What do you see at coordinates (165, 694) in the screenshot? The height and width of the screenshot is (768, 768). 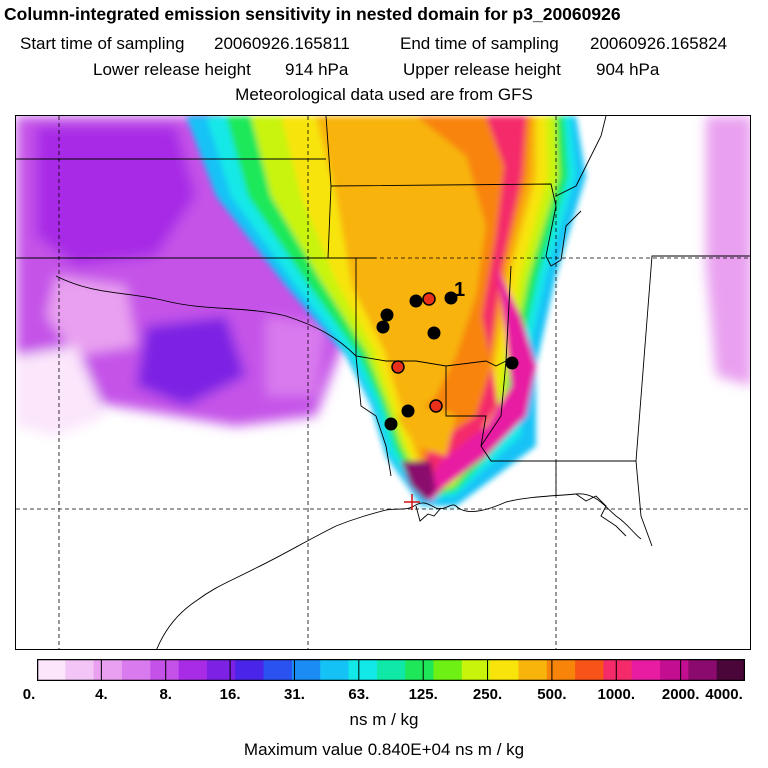 I see `colorbar-tick-label: 8.` at bounding box center [165, 694].